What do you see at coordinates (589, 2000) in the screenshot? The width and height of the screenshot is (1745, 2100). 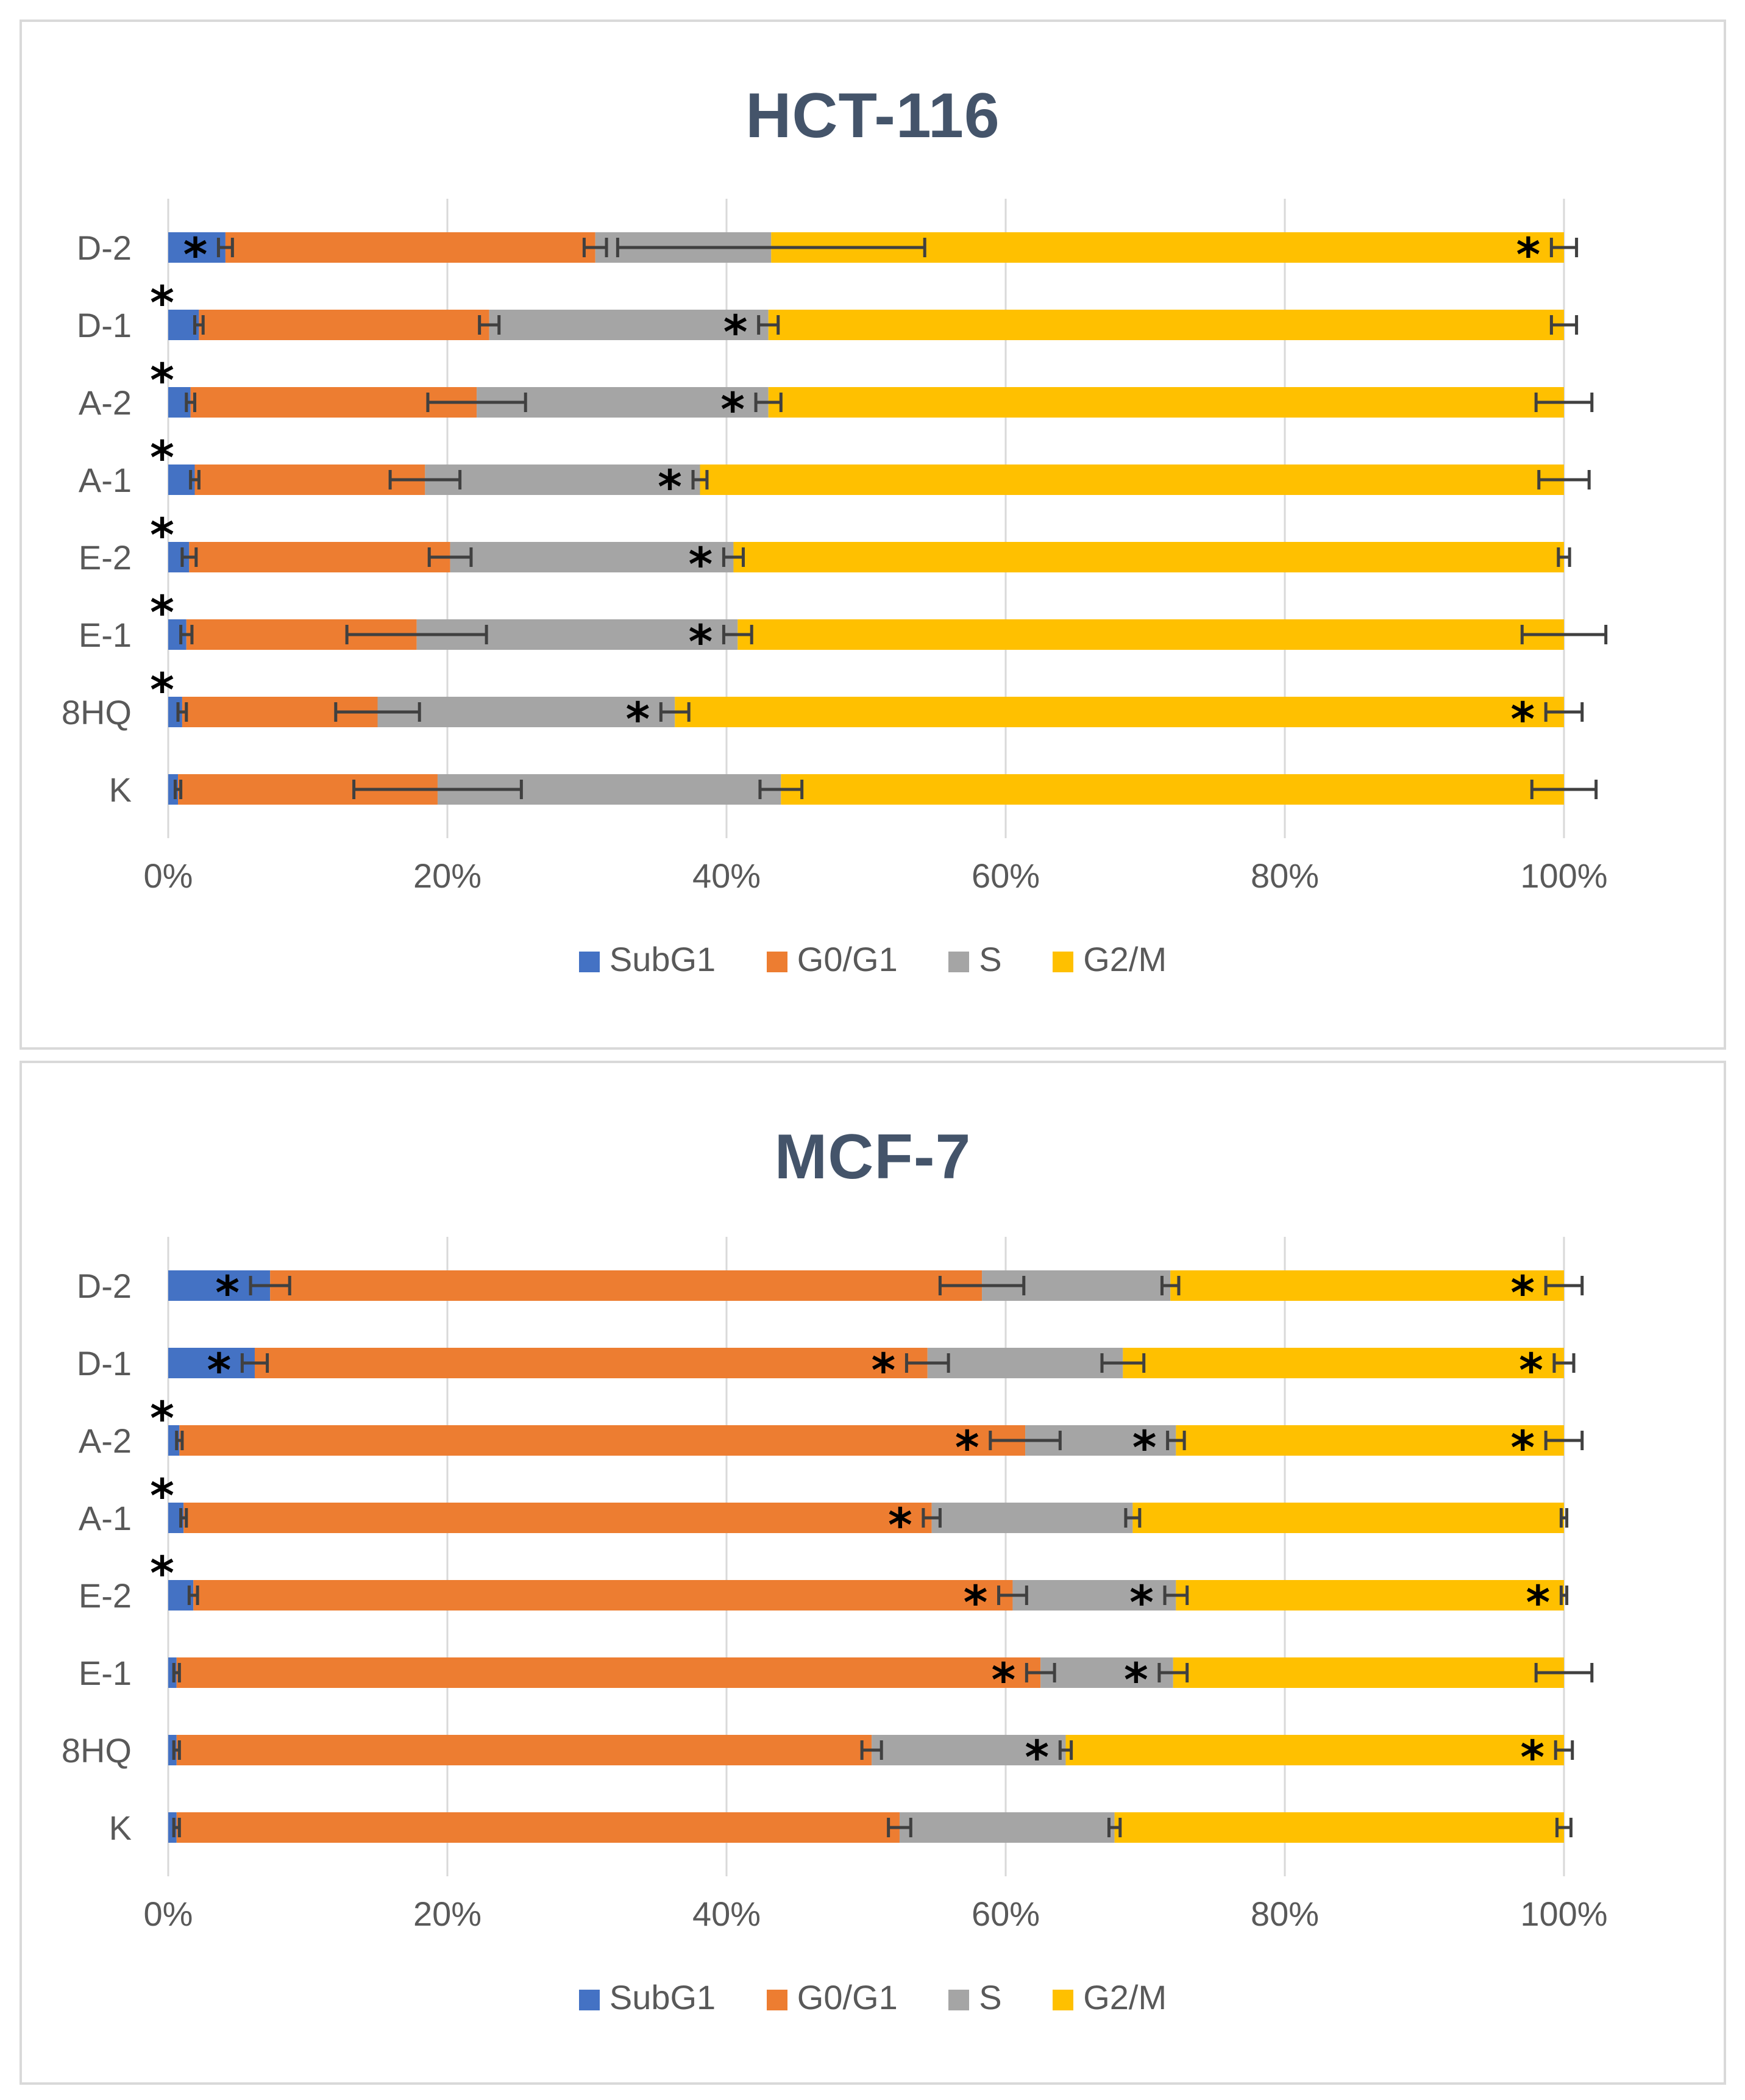 I see `legend-swatch-subg1` at bounding box center [589, 2000].